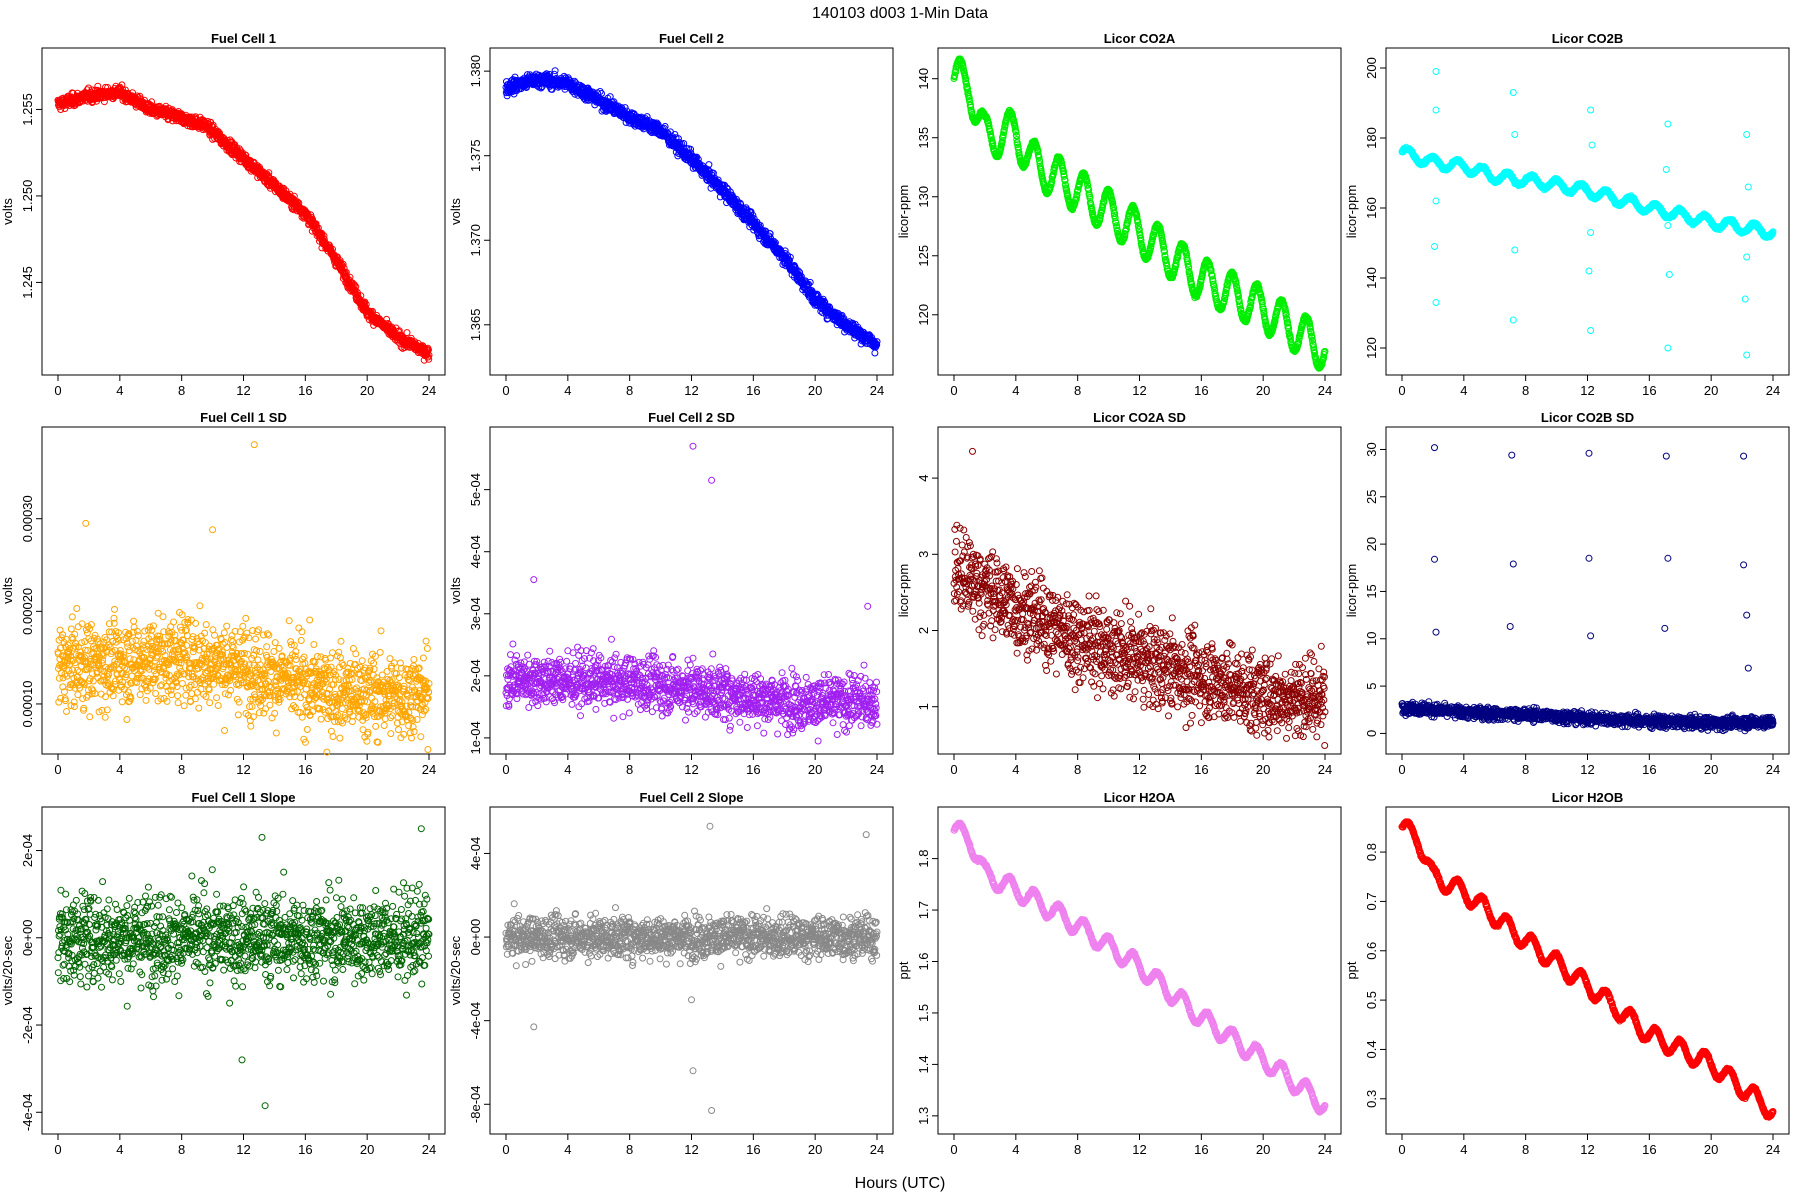 The height and width of the screenshot is (1200, 1800). What do you see at coordinates (27, 282) in the screenshot?
I see `y-tick-label: 1.245` at bounding box center [27, 282].